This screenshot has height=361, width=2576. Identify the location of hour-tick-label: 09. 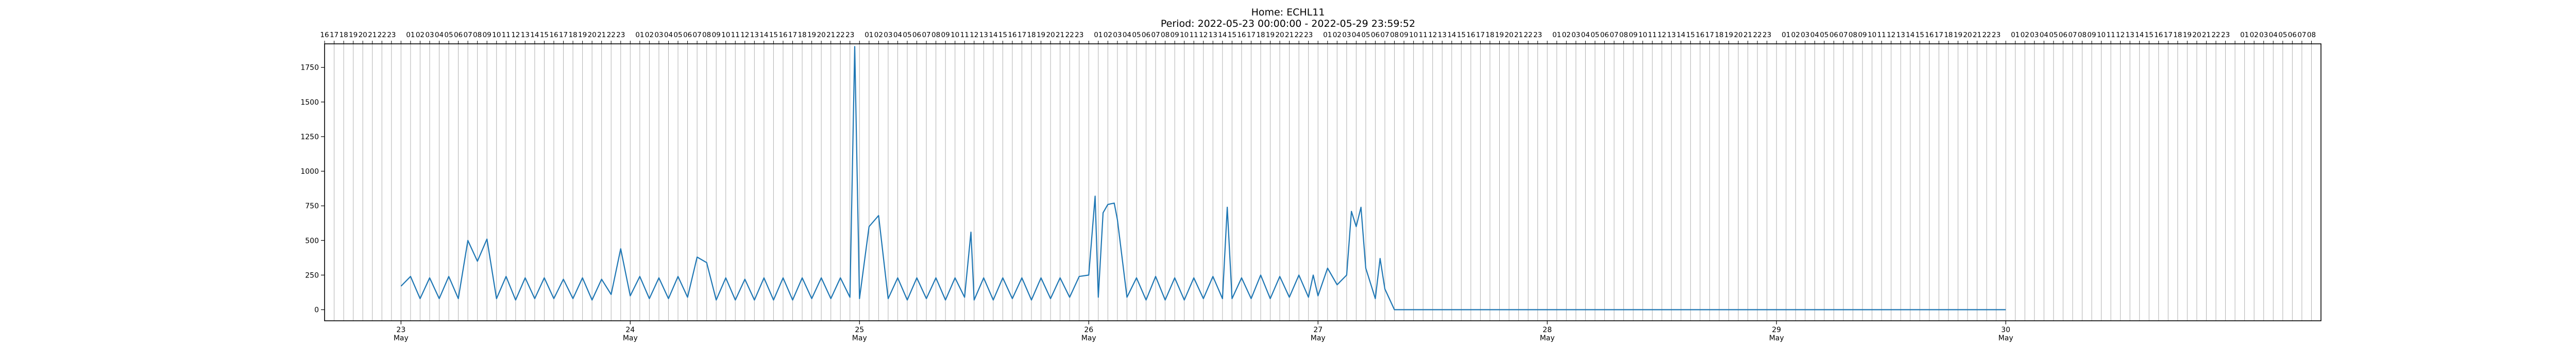
(487, 35).